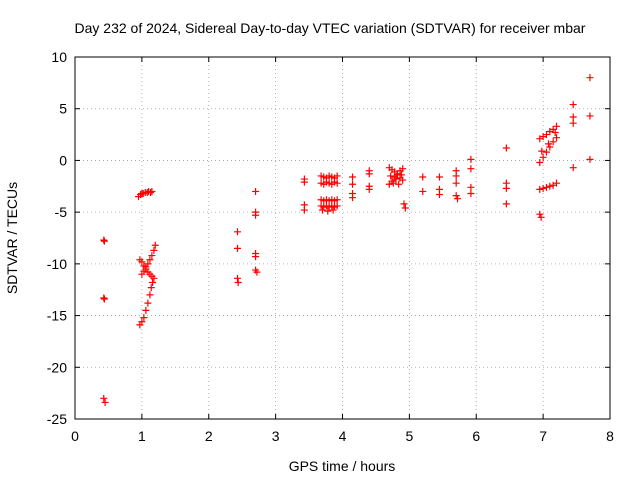 This screenshot has height=480, width=640. Describe the element at coordinates (63, 160) in the screenshot. I see `y-tick-label: 0` at that location.